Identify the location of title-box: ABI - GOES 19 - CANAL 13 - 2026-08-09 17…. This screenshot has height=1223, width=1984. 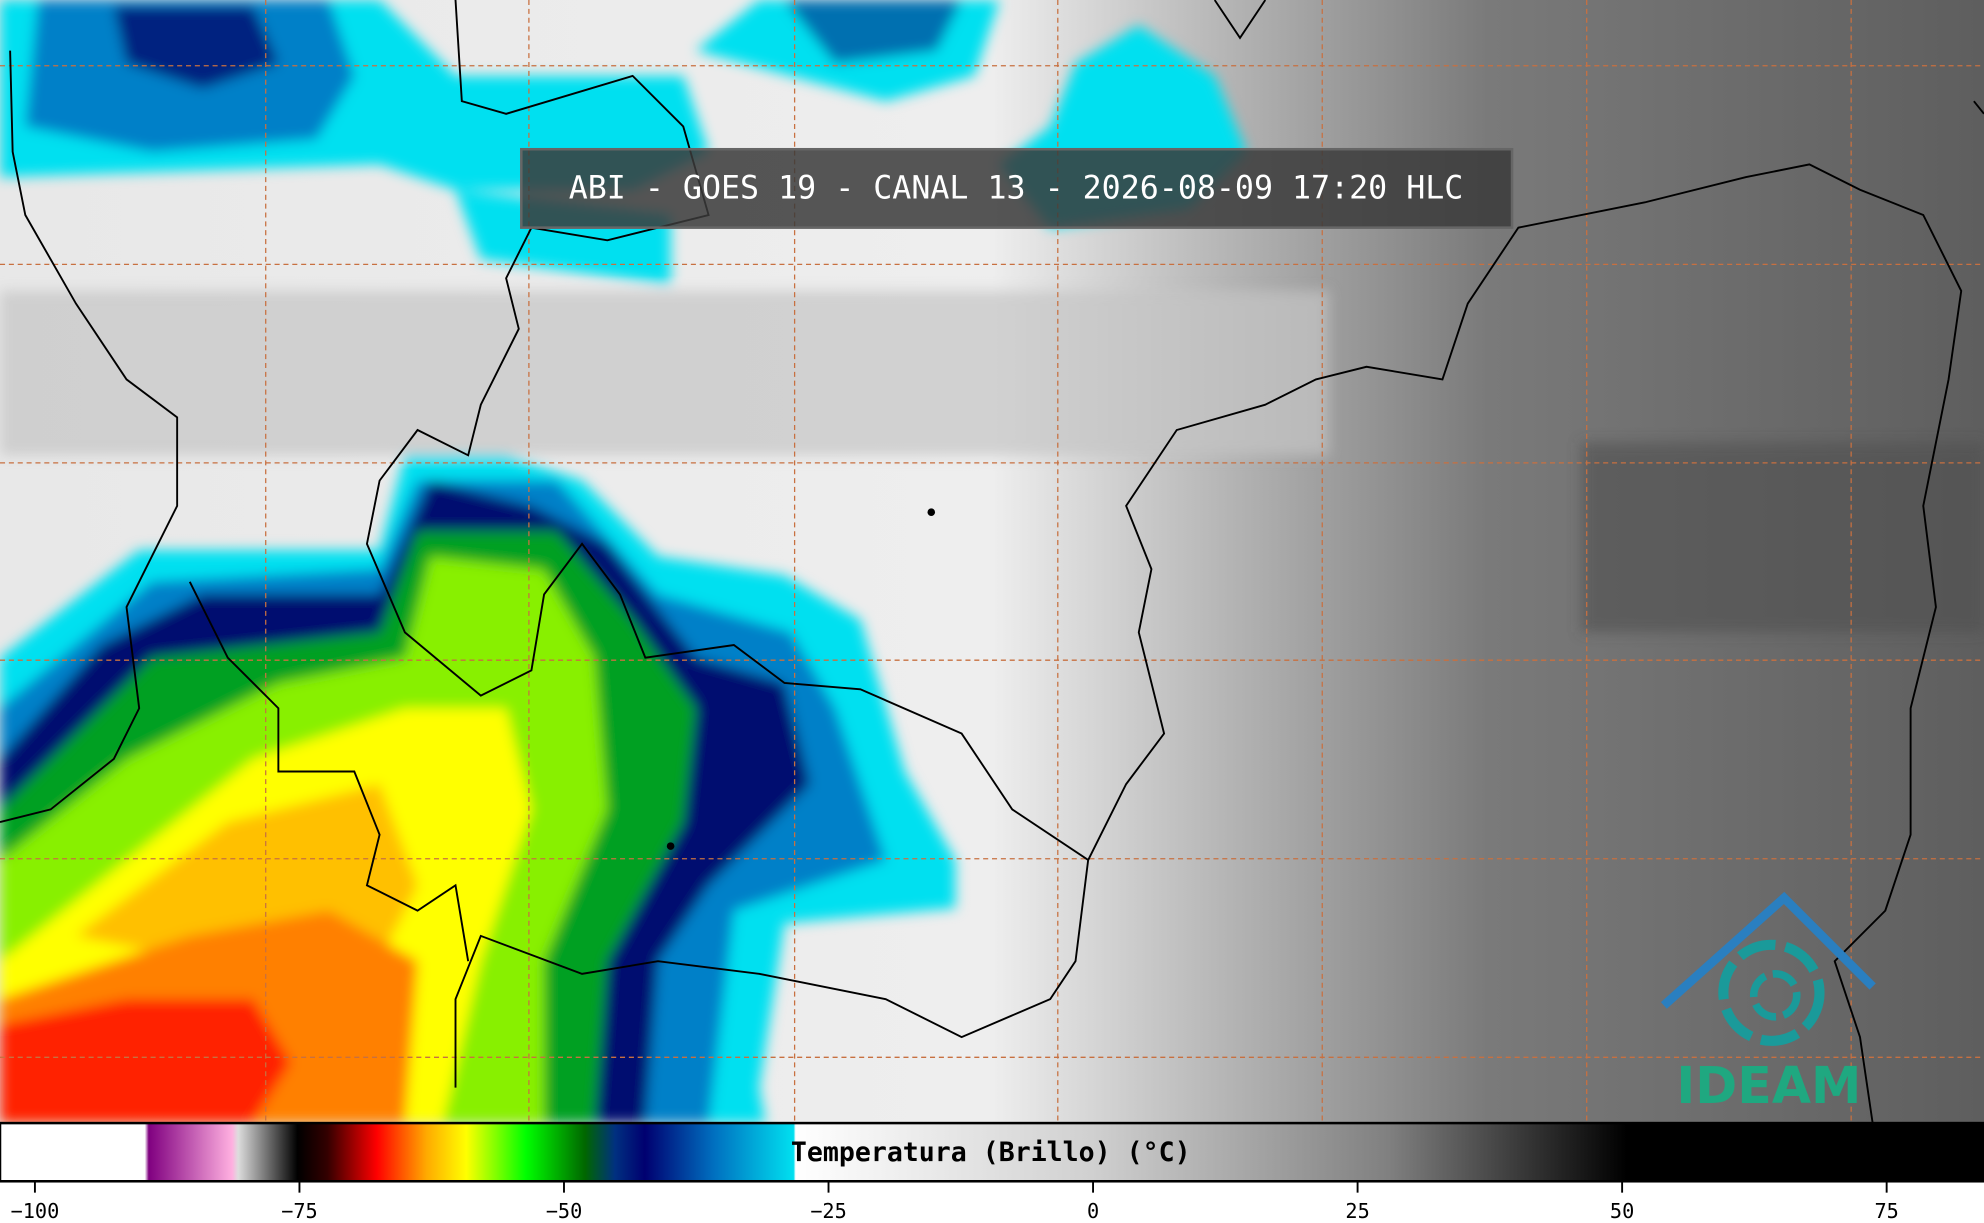
(1017, 188).